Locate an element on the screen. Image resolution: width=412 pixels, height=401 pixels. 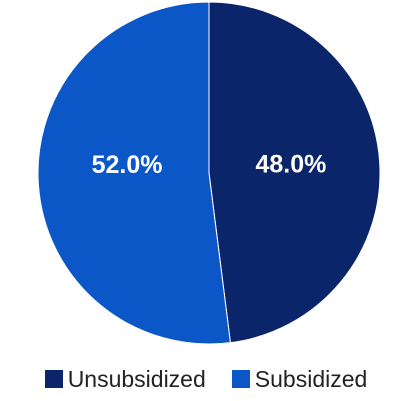
legend-item-unsubsidized: Unsubsidized is located at coordinates (125, 379).